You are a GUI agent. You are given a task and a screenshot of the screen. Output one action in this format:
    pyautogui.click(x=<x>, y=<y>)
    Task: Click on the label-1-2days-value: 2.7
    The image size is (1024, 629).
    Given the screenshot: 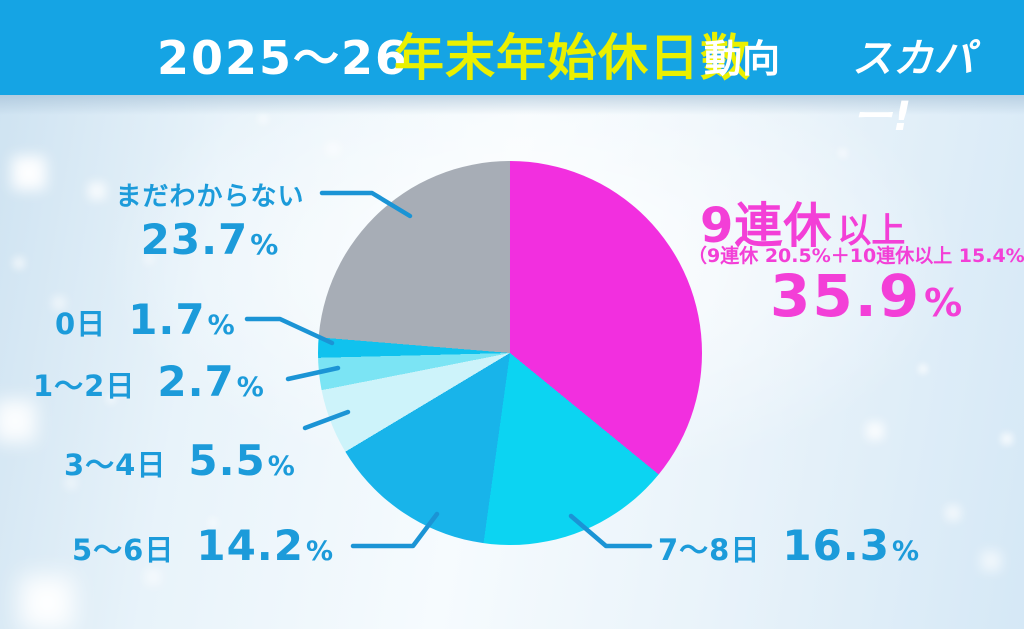 What is the action you would take?
    pyautogui.click(x=196, y=381)
    